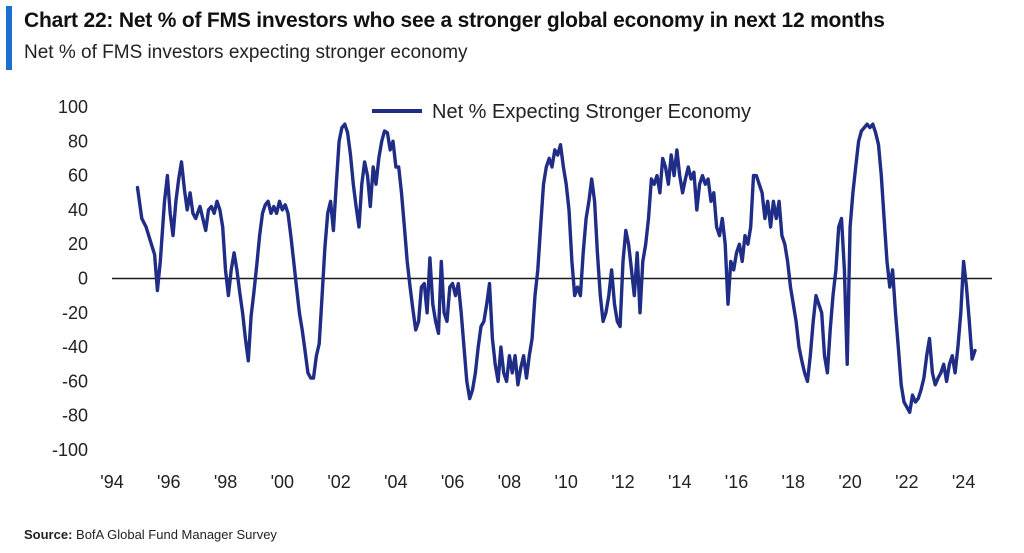  What do you see at coordinates (70, 450) in the screenshot?
I see `y-tick-label: -100` at bounding box center [70, 450].